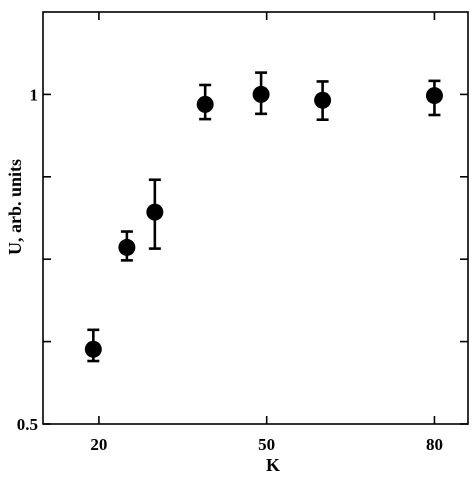  Describe the element at coordinates (98, 444) in the screenshot. I see `x-tick-label: 20` at that location.